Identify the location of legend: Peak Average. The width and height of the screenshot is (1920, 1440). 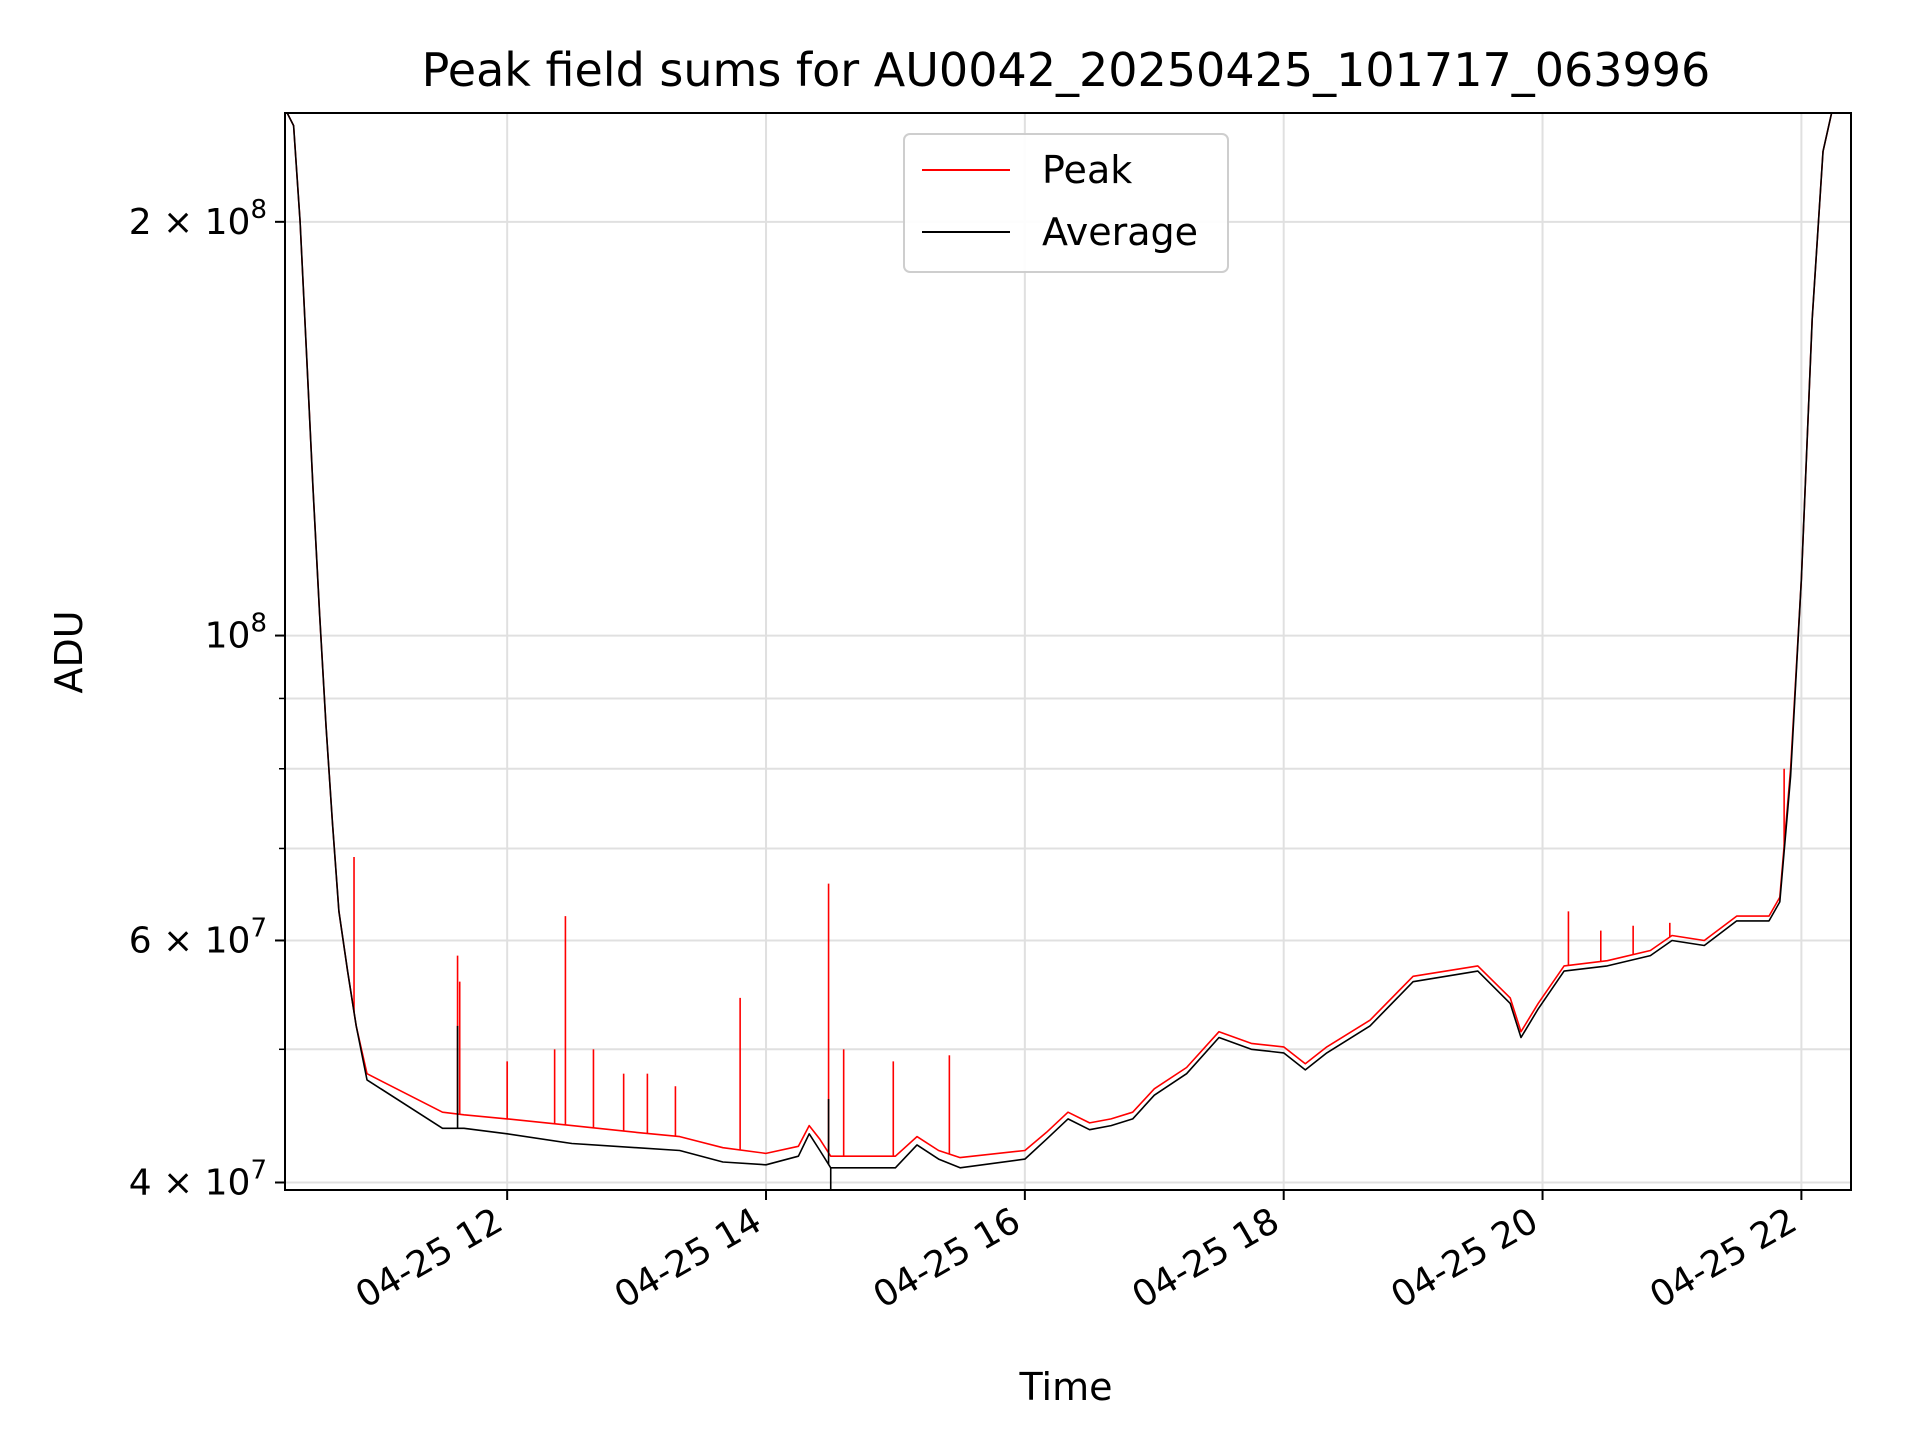
(1066, 203).